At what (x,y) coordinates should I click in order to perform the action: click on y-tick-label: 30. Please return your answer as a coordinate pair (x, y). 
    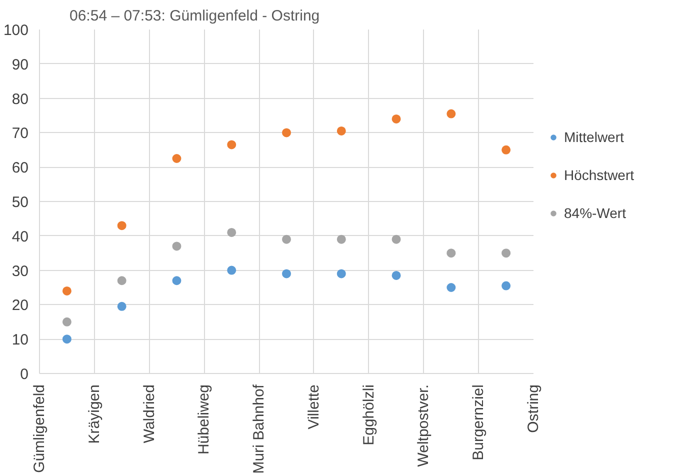
    Looking at the image, I should click on (20, 271).